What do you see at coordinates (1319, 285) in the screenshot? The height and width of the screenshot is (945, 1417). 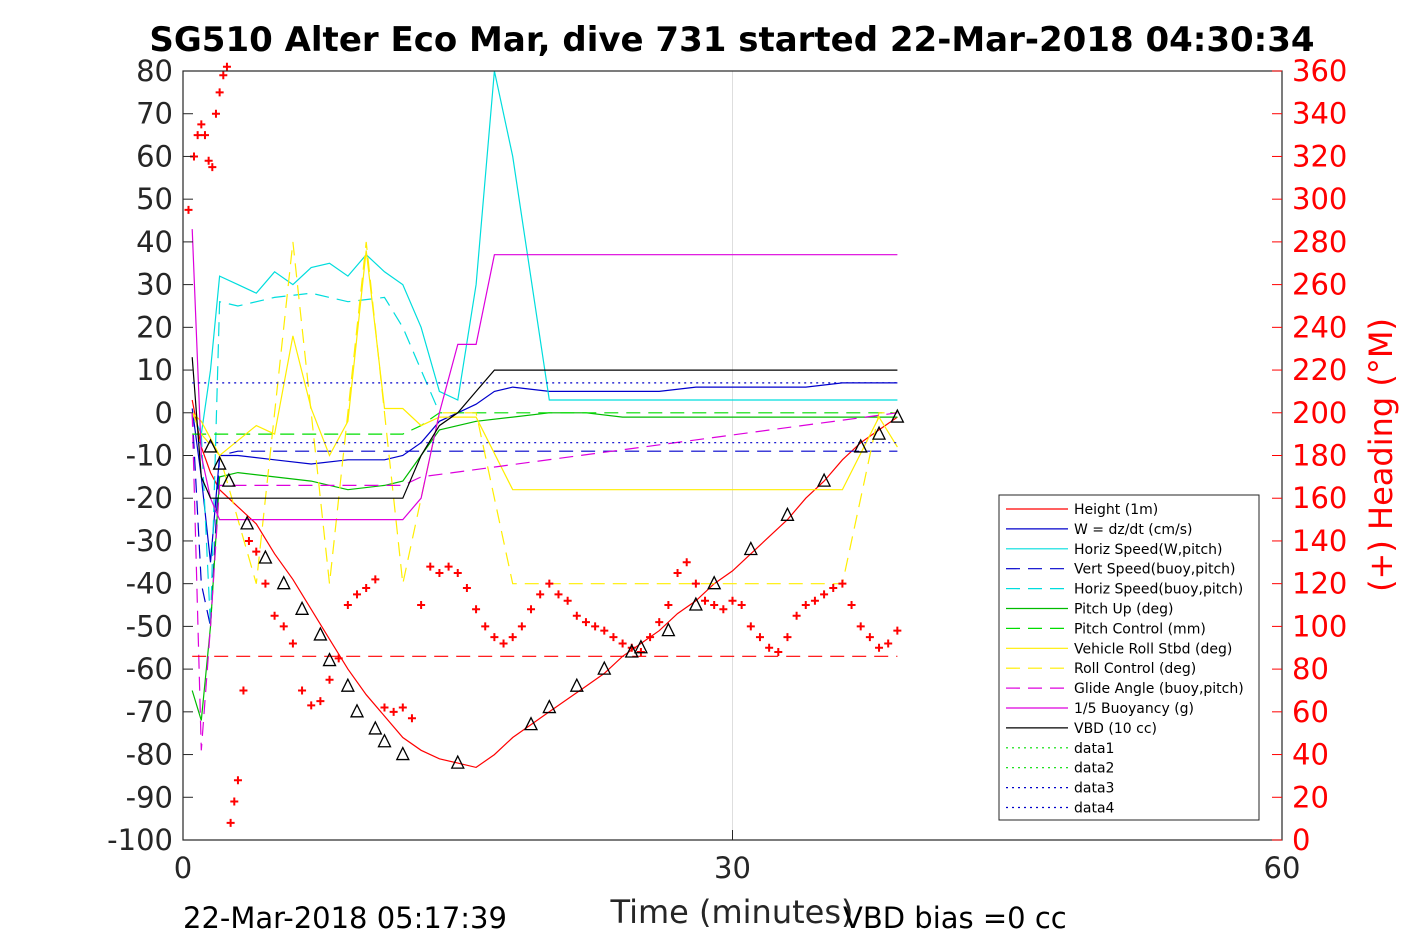 I see `y-right-tick-label: 260` at bounding box center [1319, 285].